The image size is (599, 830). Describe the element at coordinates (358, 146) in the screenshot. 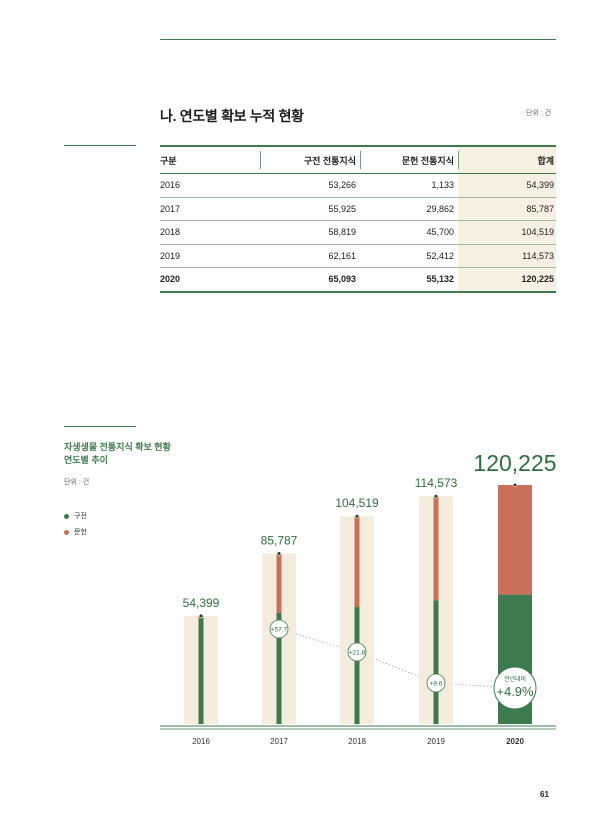

I see `table-top-line` at that location.